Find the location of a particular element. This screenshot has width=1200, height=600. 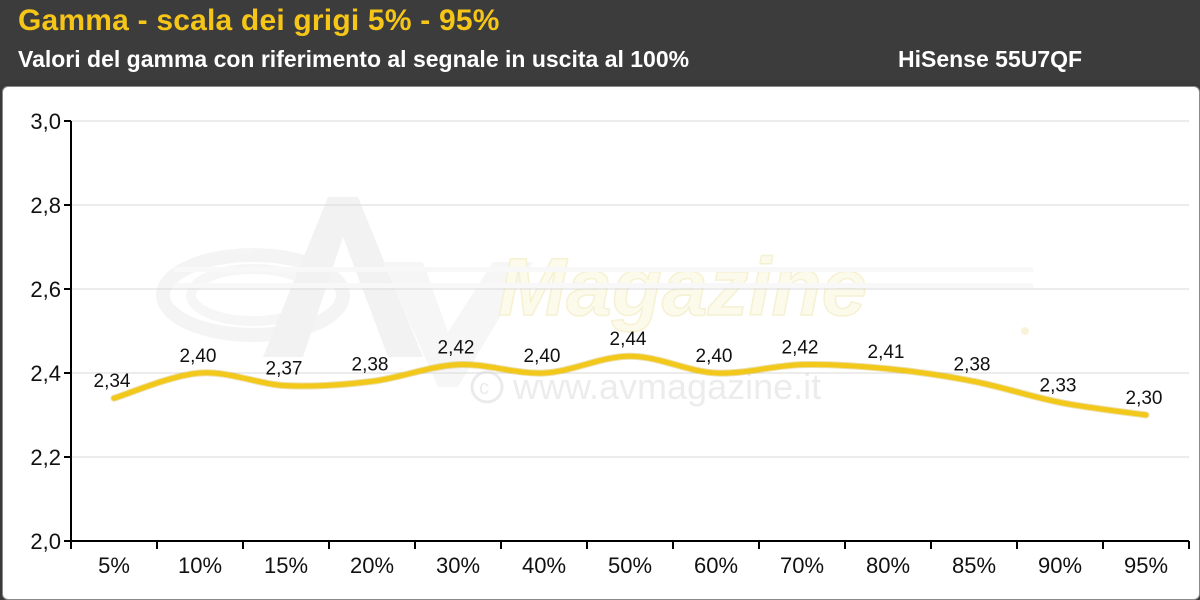

y-tick-label: 2,4 is located at coordinates (45, 373).